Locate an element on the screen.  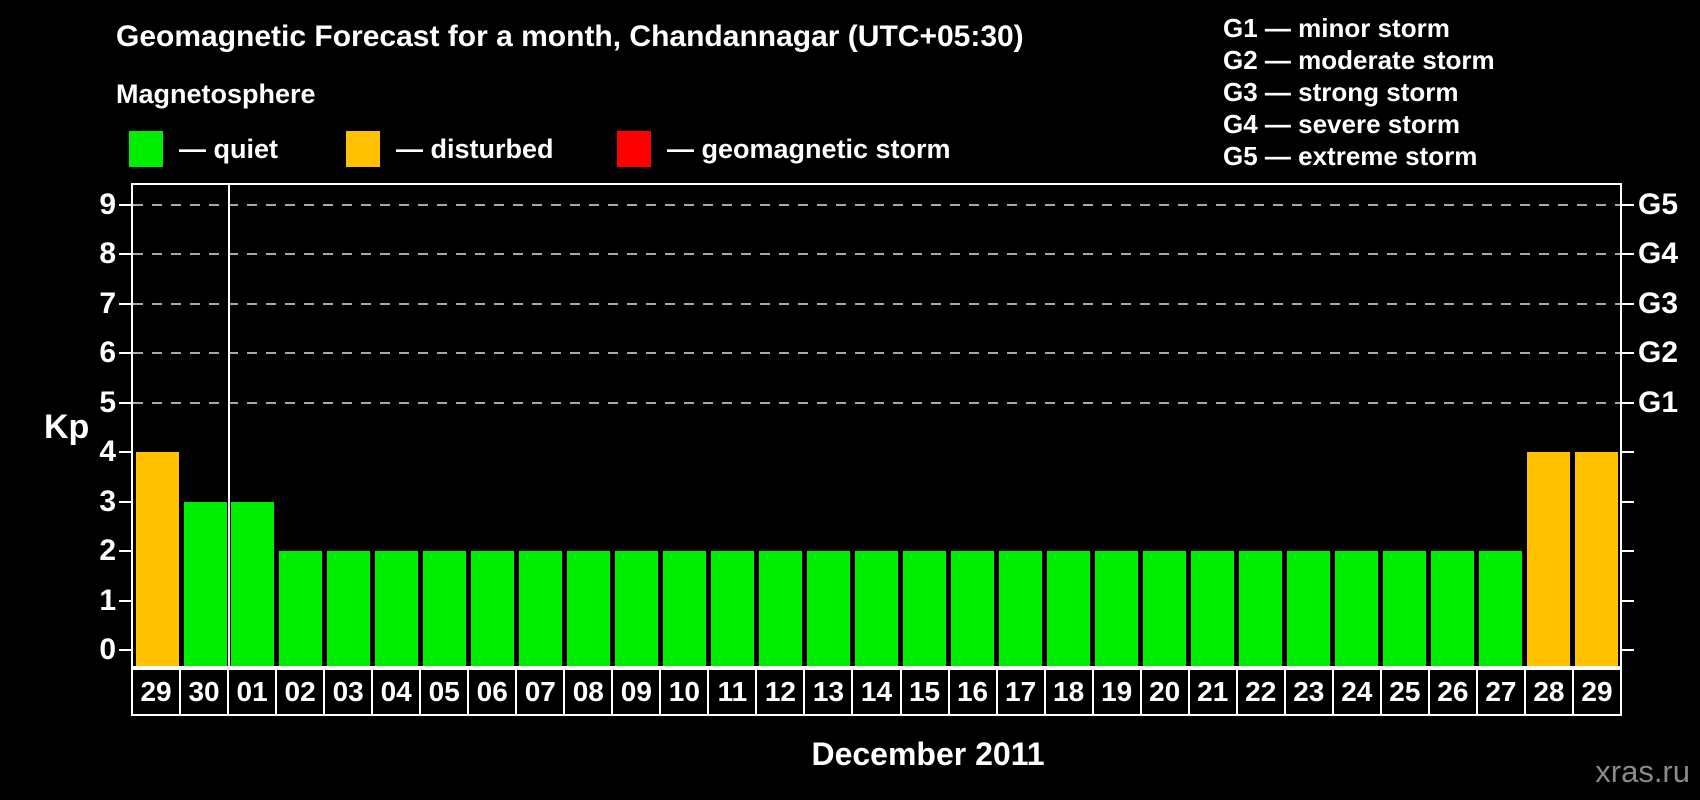
day-label-box: 28 is located at coordinates (1548, 692).